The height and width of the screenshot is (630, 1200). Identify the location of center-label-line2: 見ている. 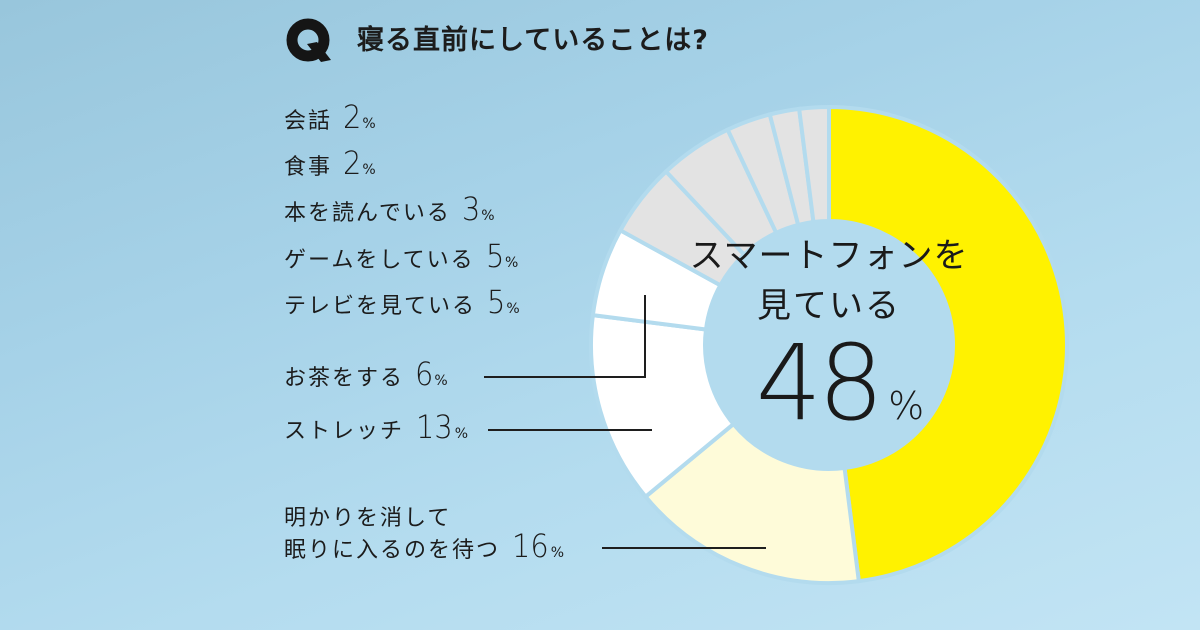
(829, 306).